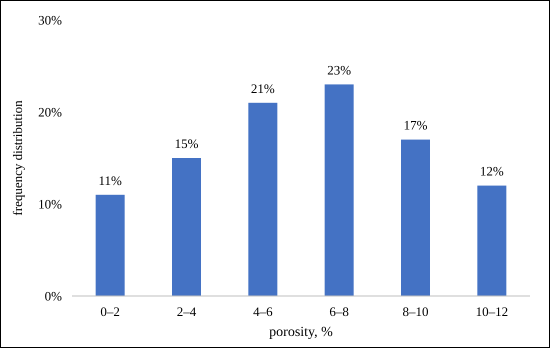 Image resolution: width=550 pixels, height=348 pixels. I want to click on data-label: 21%, so click(262, 88).